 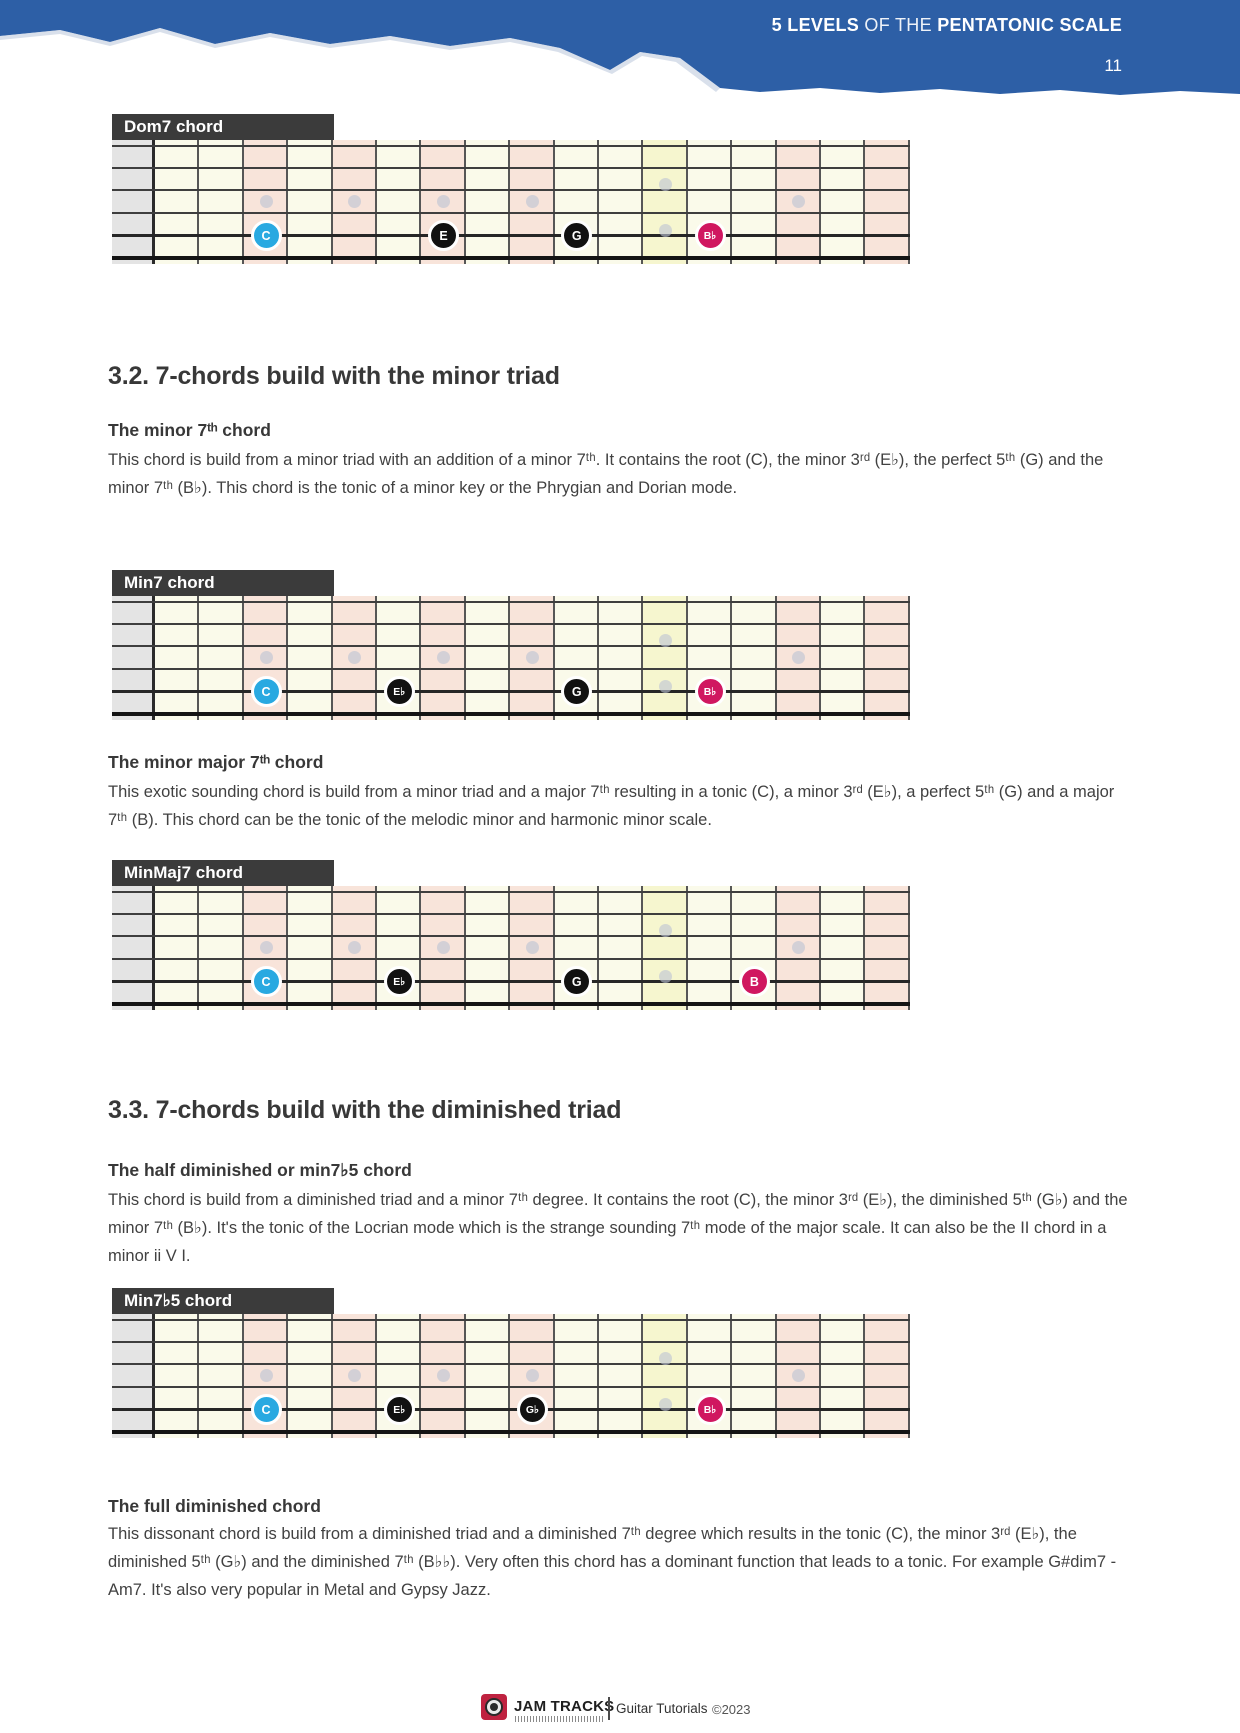 I want to click on fretboard-minmaj7: C E♭ G B, so click(x=511, y=948).